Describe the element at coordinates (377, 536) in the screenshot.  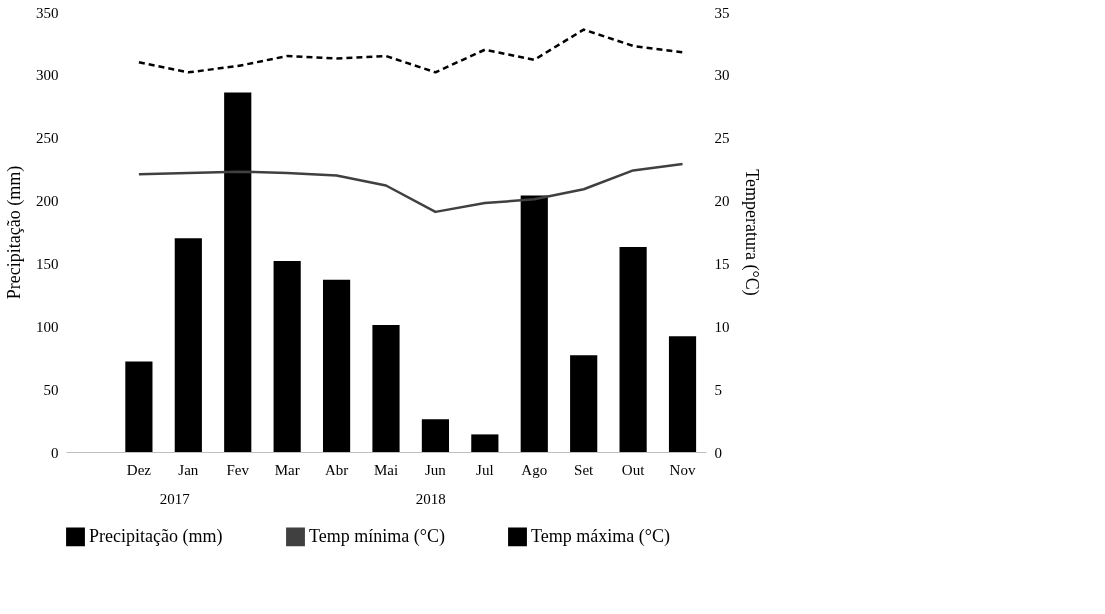
I see `legend-label: Temp mínima (°C)` at that location.